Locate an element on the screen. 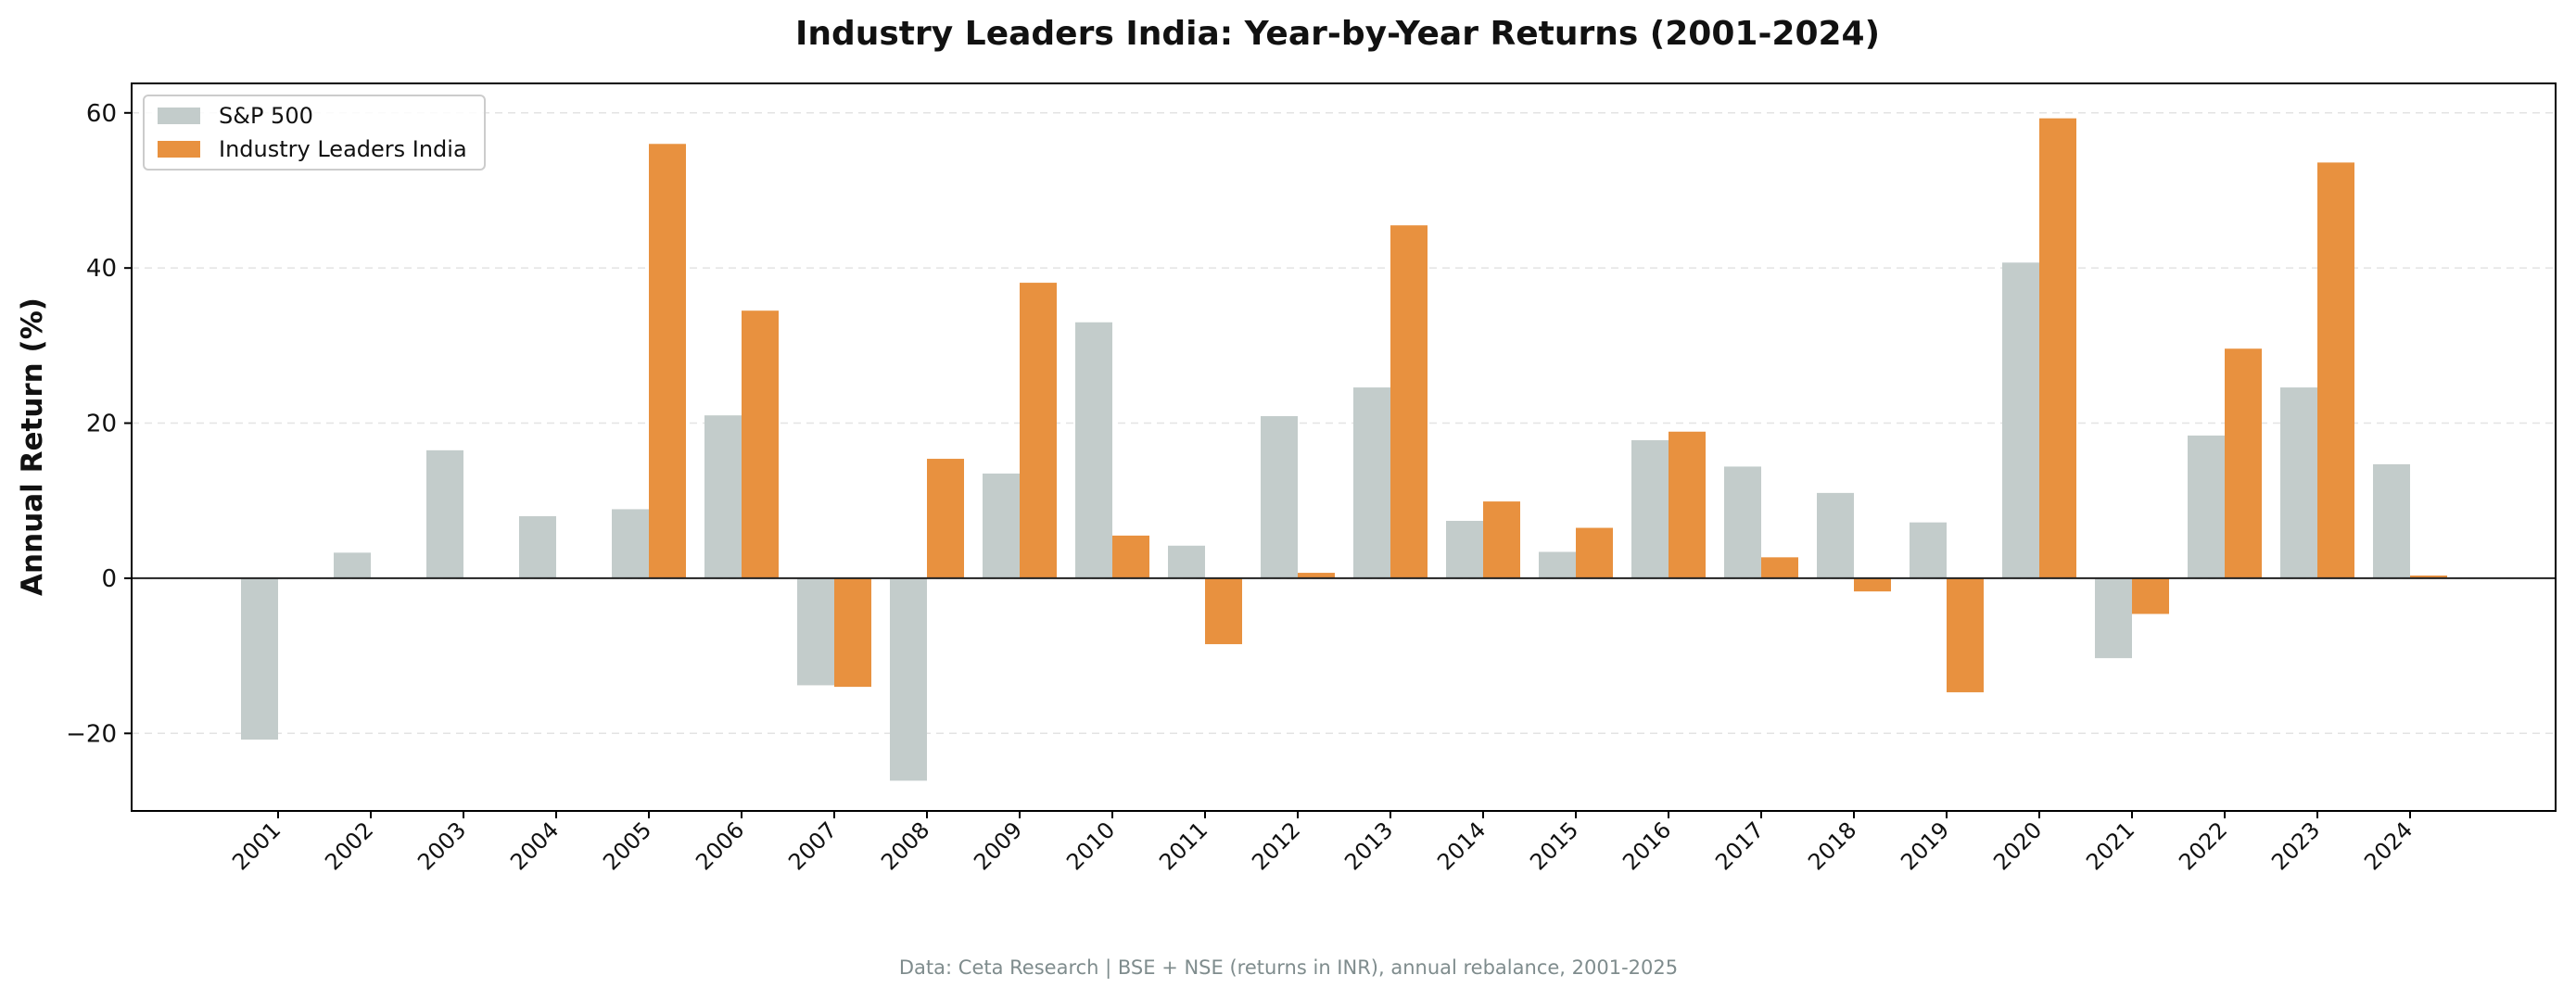  legend: S&P 500 Industry Leaders India is located at coordinates (314, 133).